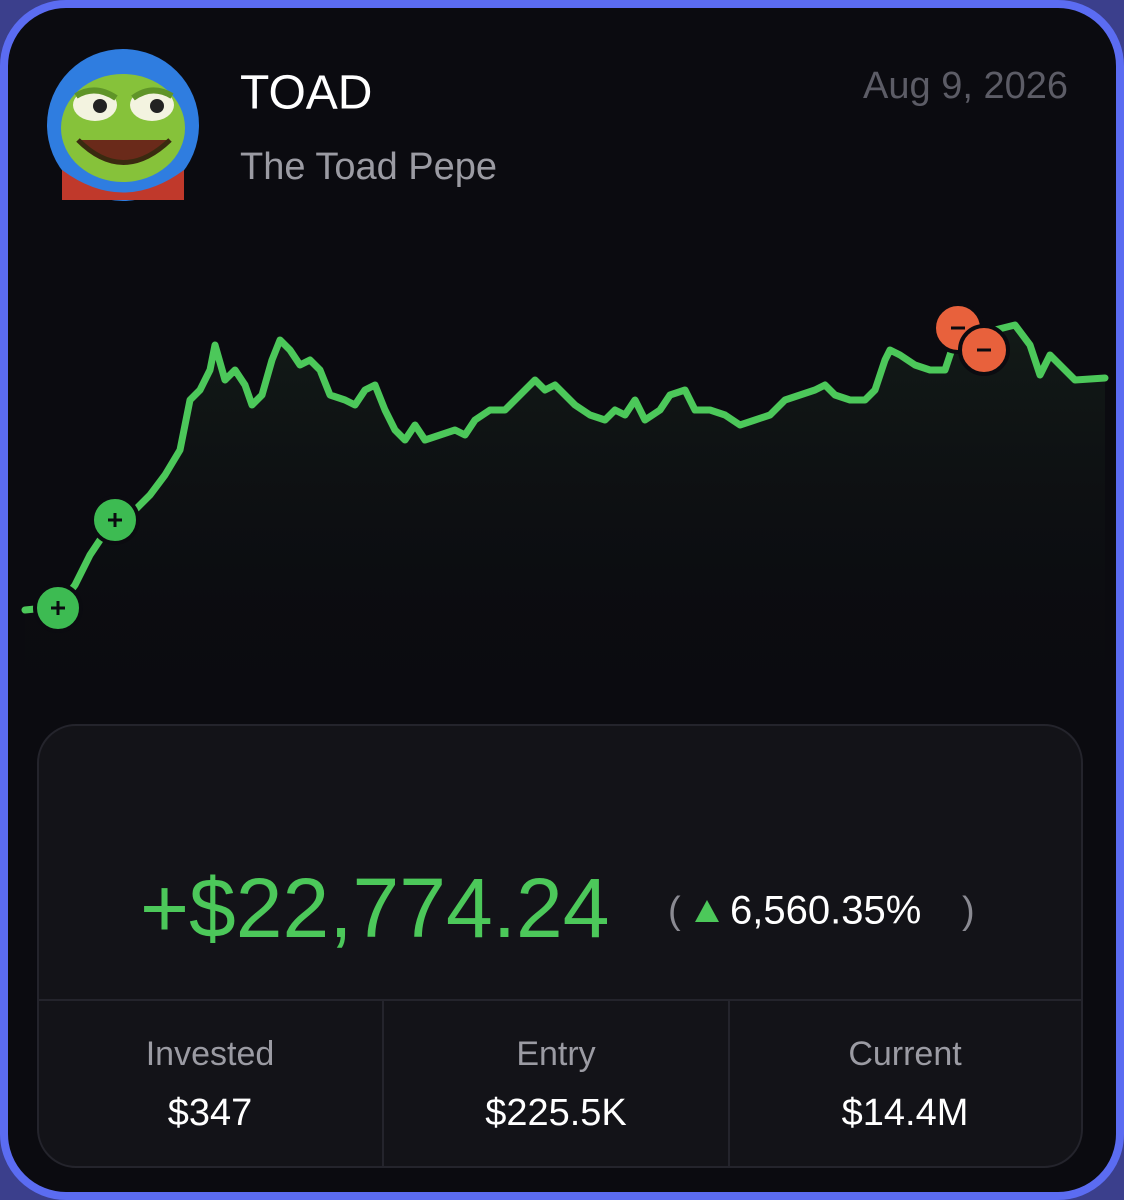 This screenshot has width=1124, height=1200. I want to click on paren-open: (, so click(674, 911).